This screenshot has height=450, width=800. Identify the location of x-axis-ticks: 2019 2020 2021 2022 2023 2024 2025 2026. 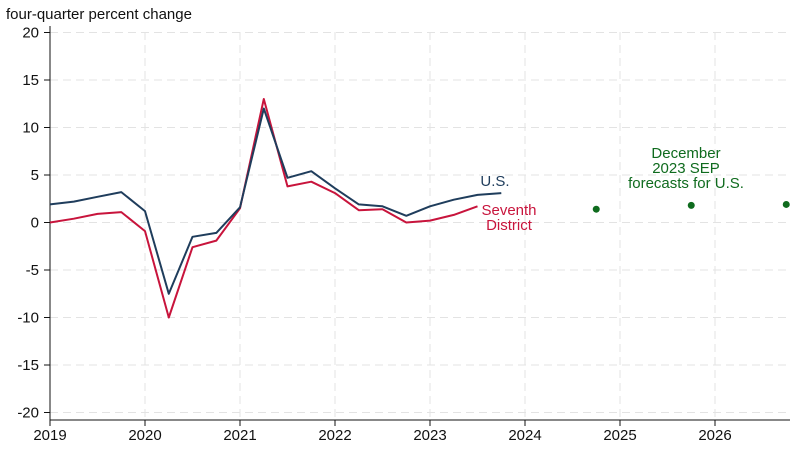
(382, 432).